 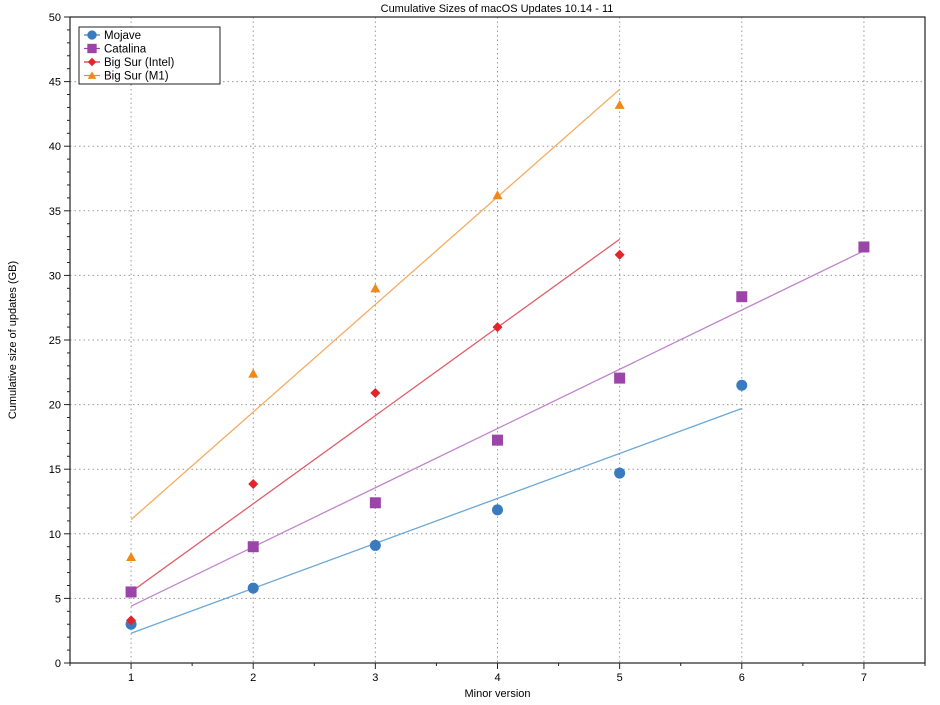 I want to click on legend-label: Big Sur (M1), so click(x=136, y=77).